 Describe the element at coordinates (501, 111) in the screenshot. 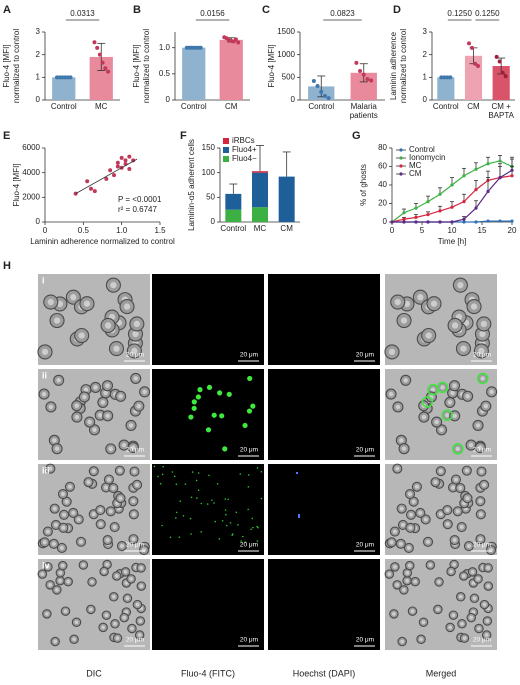

I see `label-box: CM + BAPTA` at that location.